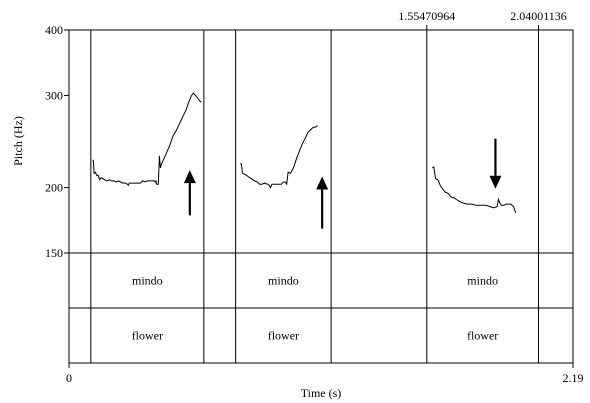 The width and height of the screenshot is (590, 403). I want to click on x-tick-label-min: 0, so click(69, 378).